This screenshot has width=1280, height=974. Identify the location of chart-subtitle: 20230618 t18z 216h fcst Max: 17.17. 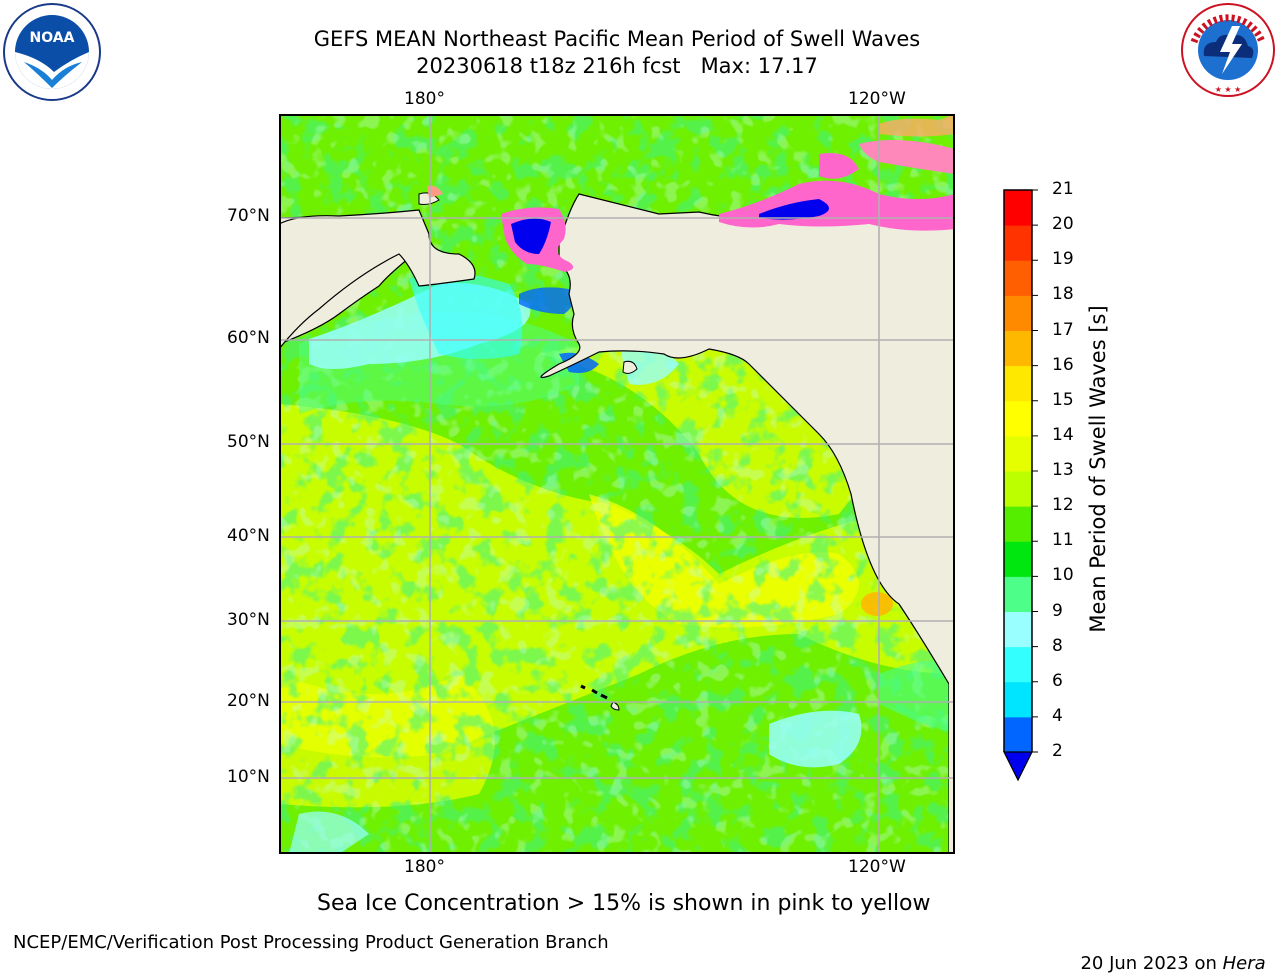
(617, 66).